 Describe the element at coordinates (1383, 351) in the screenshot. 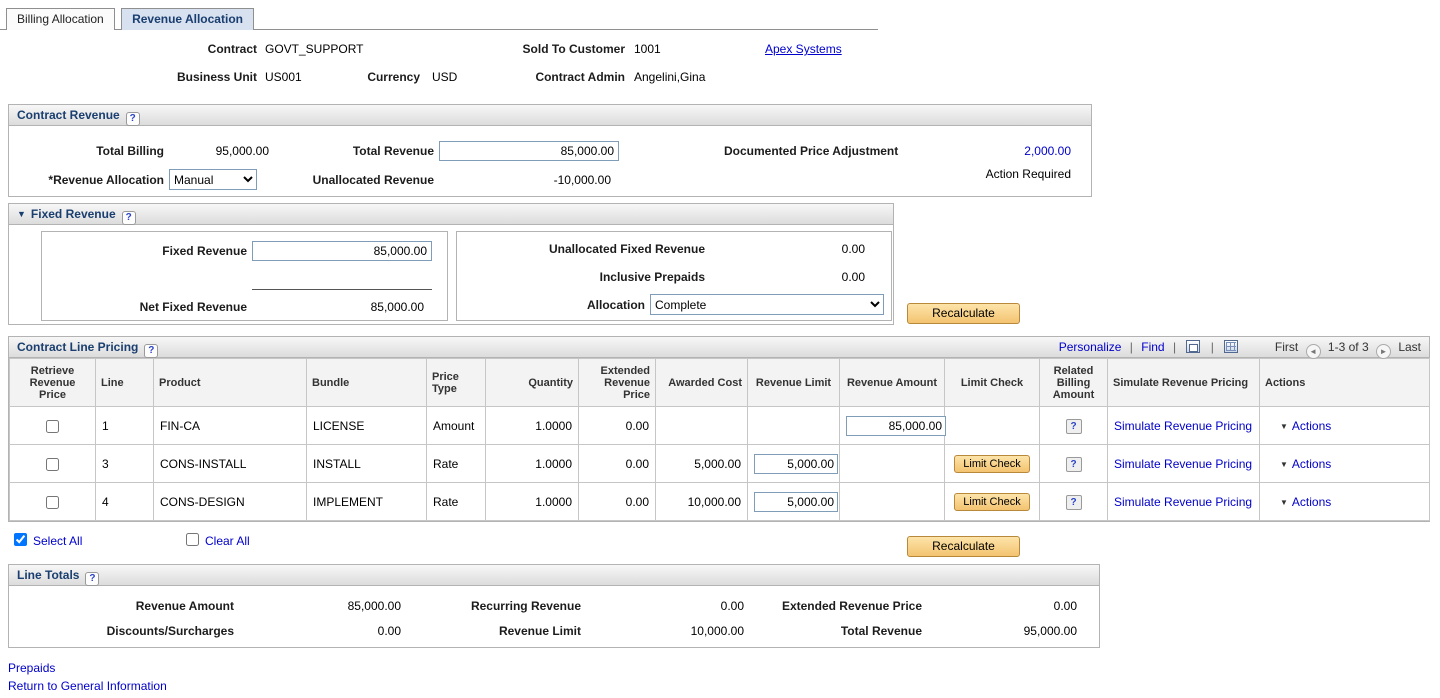

I see `next-page-icon: ►` at that location.